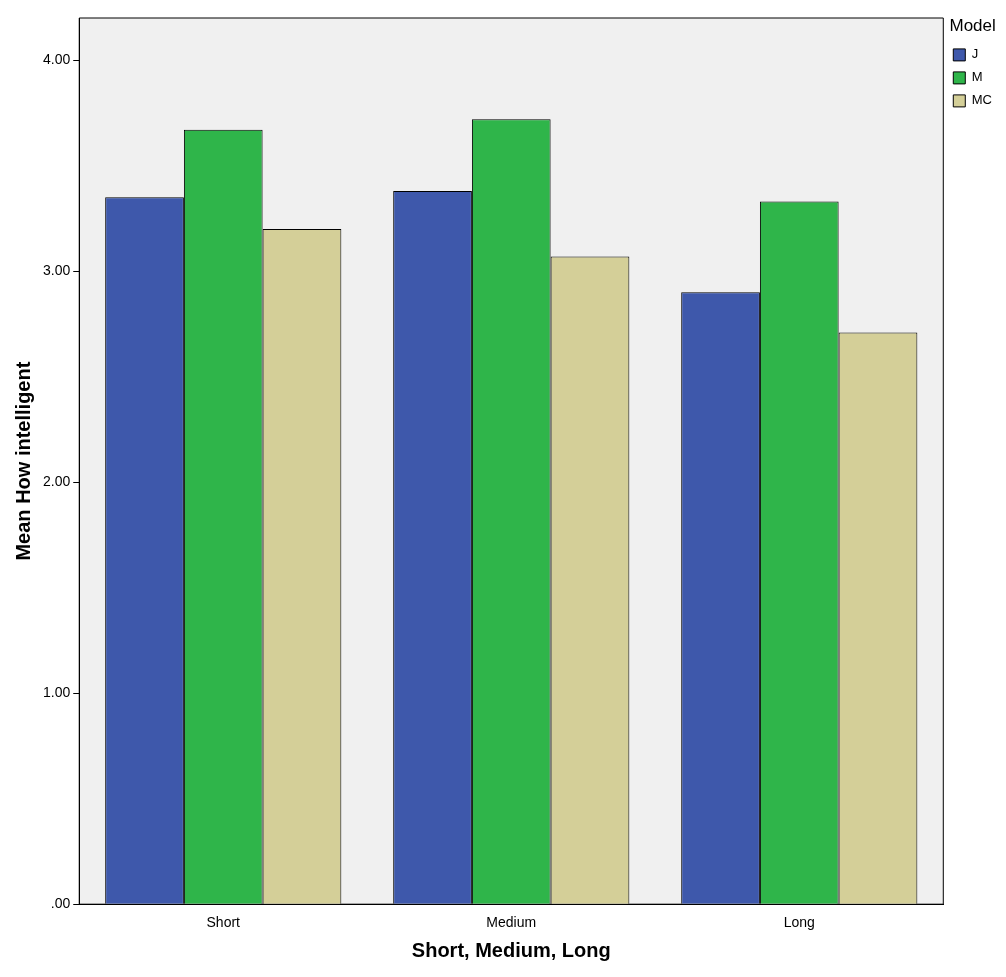  What do you see at coordinates (60, 903) in the screenshot?
I see `y-tick-label: .00` at bounding box center [60, 903].